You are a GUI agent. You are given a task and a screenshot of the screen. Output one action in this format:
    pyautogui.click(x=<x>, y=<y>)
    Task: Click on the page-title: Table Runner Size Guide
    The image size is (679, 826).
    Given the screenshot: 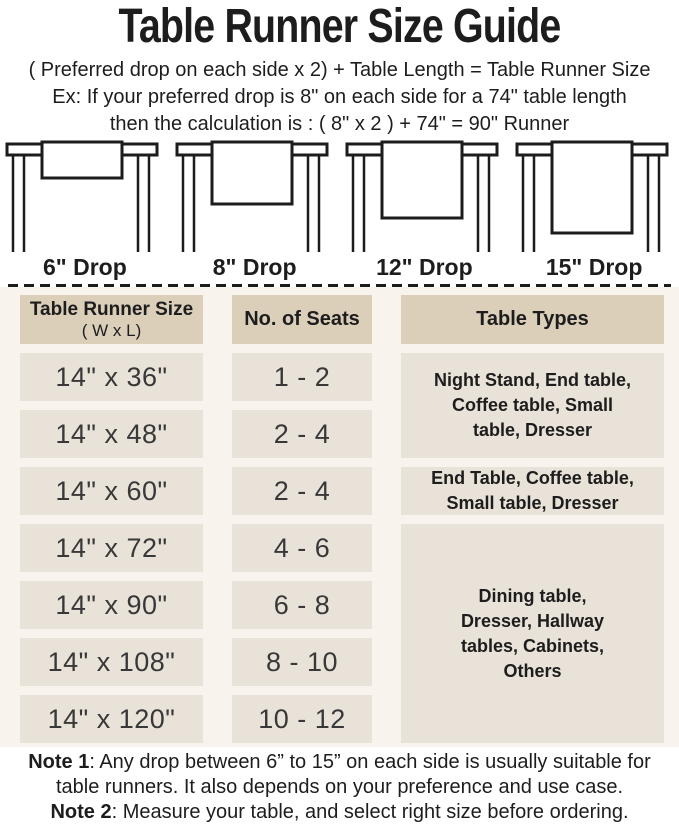 What is the action you would take?
    pyautogui.click(x=340, y=26)
    